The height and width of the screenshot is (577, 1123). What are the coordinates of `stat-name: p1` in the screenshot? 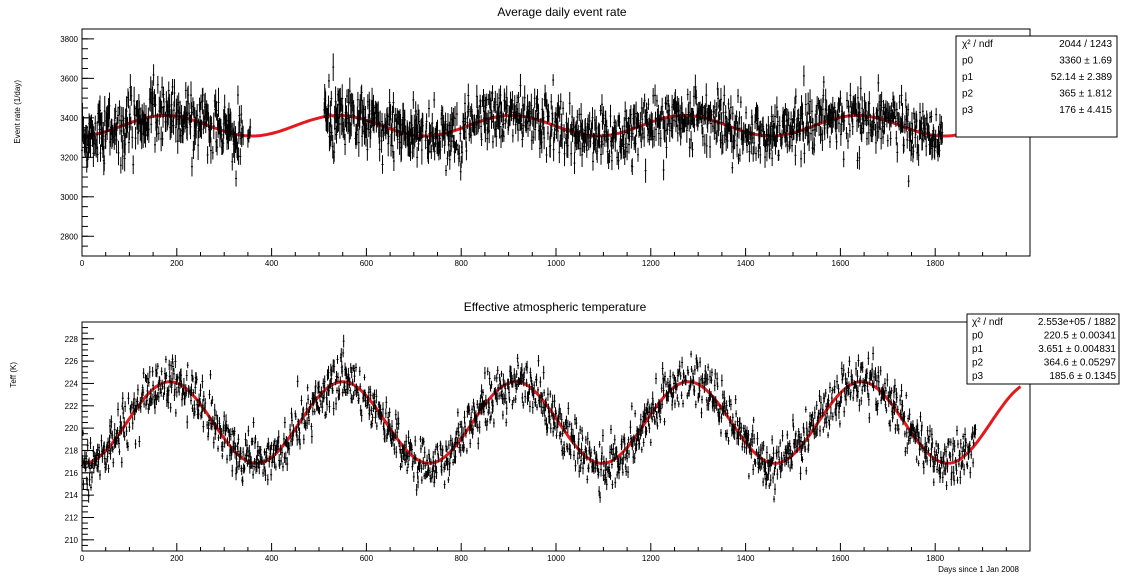 It's located at (968, 77).